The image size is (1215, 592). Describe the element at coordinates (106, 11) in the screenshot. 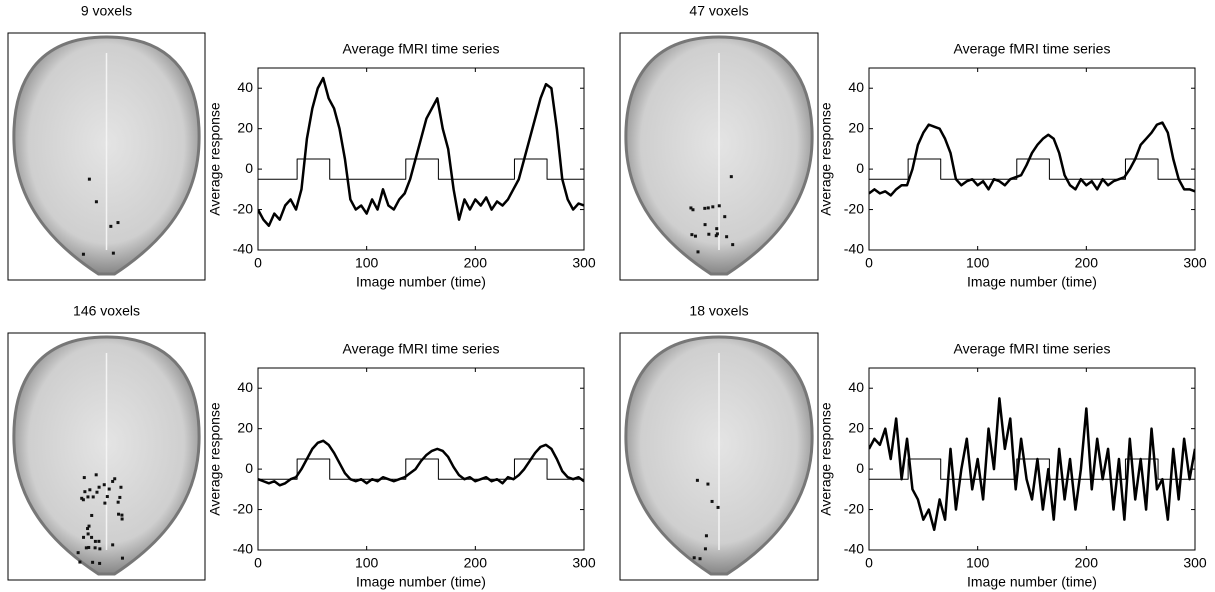

I see `image-title: 9 voxels` at that location.